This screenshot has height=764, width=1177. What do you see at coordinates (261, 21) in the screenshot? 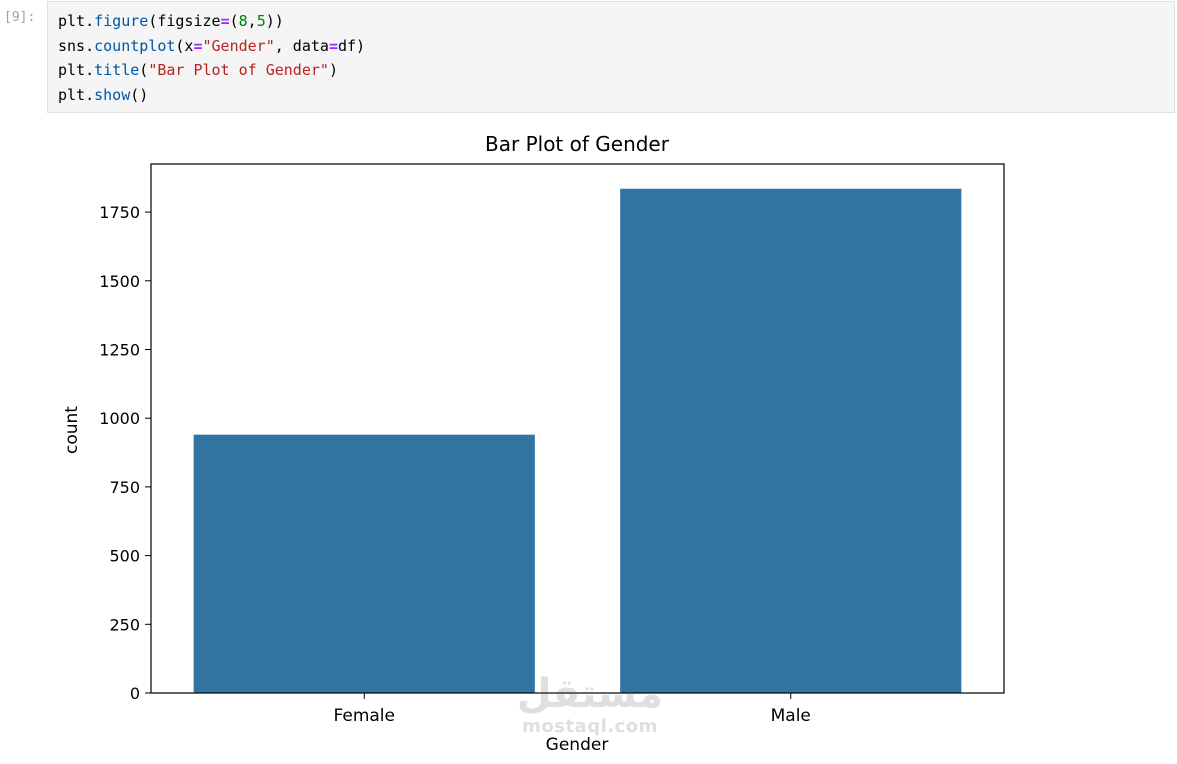
I see `code-token: 5` at bounding box center [261, 21].